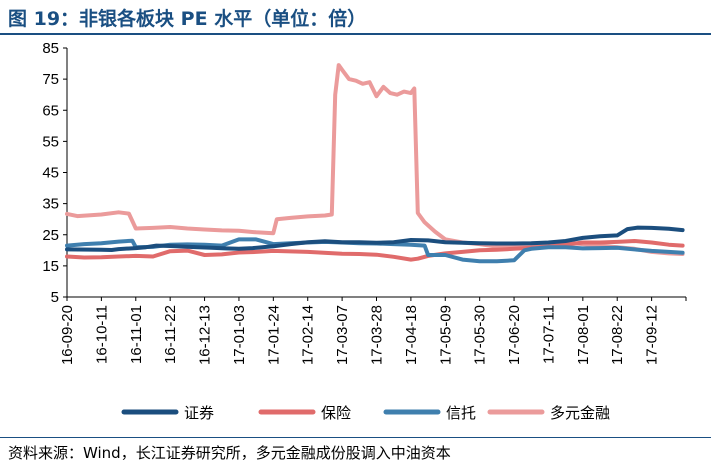 The height and width of the screenshot is (468, 711). What do you see at coordinates (580, 413) in the screenshot?
I see `legend-label-4: 多元金融` at bounding box center [580, 413].